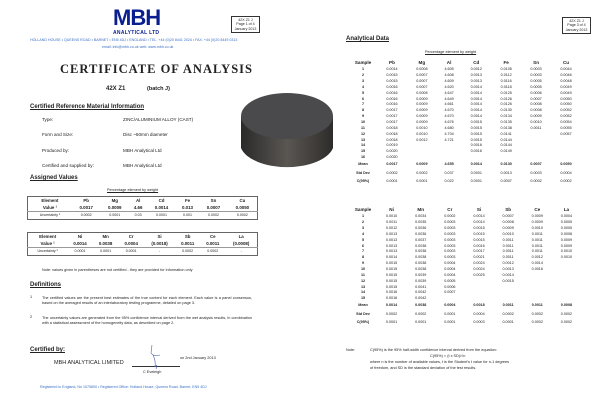  I want to click on column-header: Al, so click(449, 62).